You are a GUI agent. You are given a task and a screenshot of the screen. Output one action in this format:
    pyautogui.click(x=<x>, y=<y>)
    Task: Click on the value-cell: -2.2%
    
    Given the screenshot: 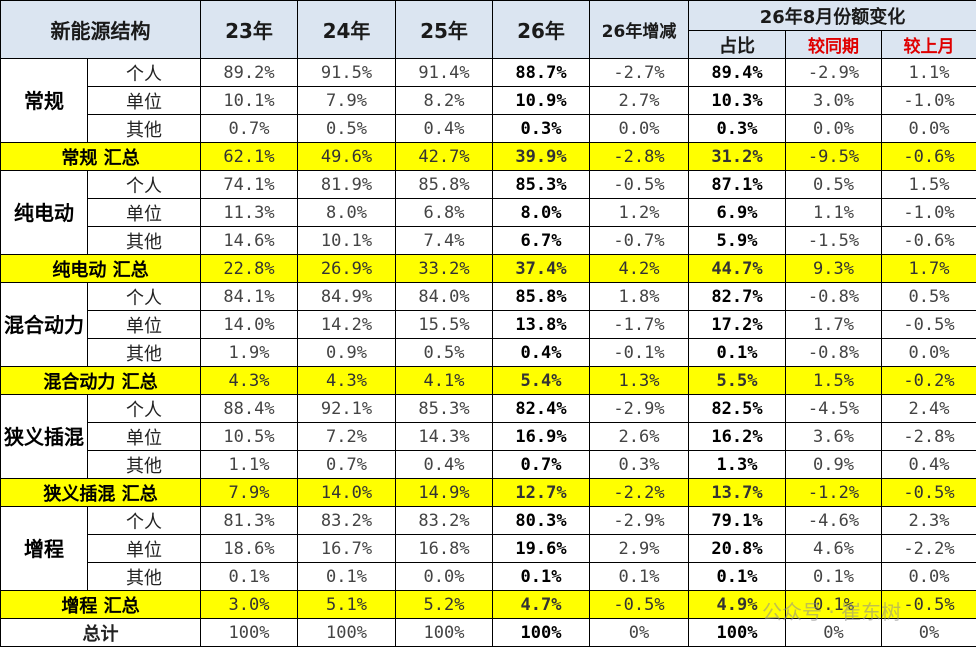 What is the action you would take?
    pyautogui.click(x=928, y=548)
    